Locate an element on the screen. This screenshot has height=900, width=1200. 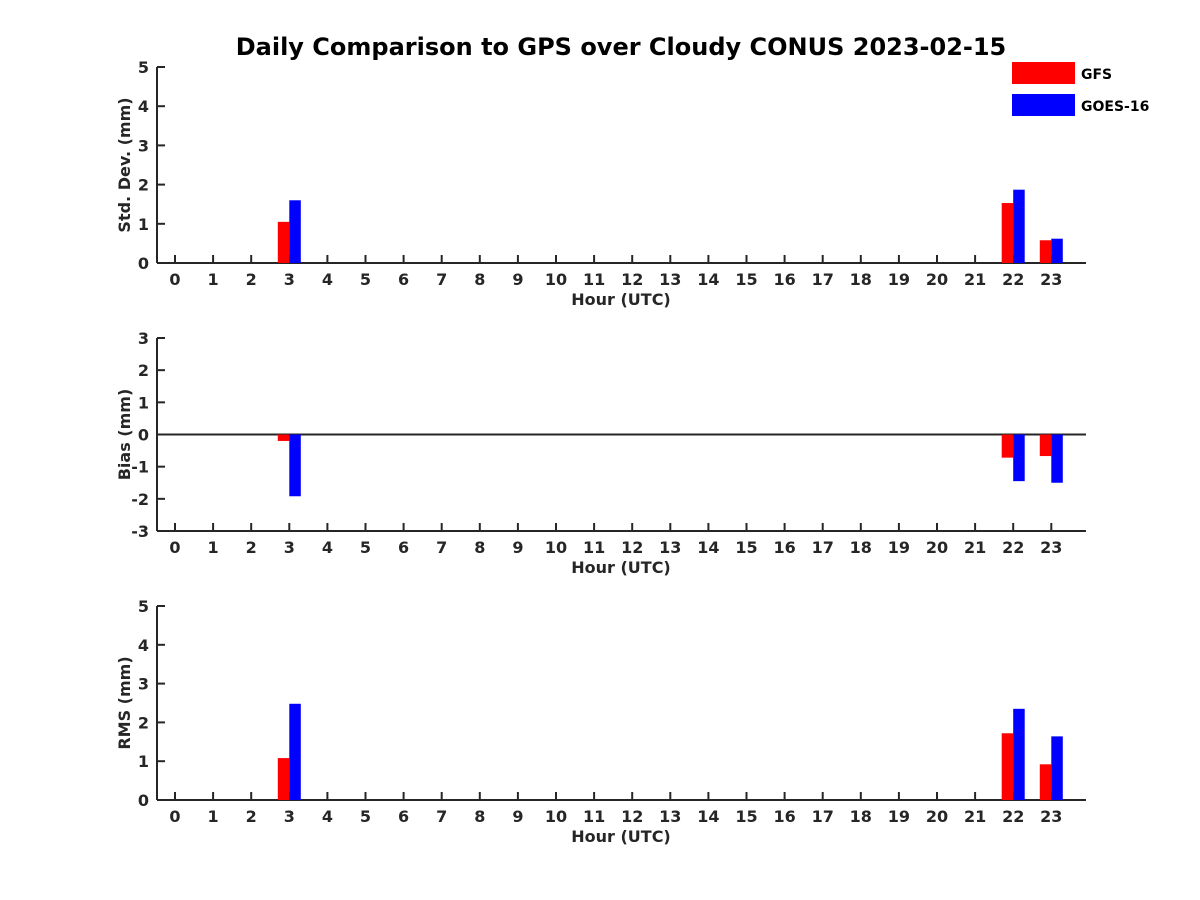
x-tick-label: 2 is located at coordinates (251, 547).